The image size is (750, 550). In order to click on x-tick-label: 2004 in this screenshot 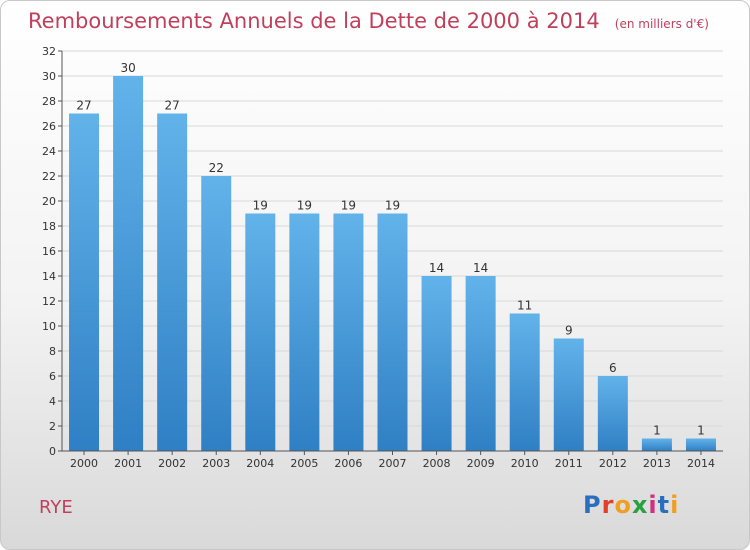, I will do `click(260, 463)`.